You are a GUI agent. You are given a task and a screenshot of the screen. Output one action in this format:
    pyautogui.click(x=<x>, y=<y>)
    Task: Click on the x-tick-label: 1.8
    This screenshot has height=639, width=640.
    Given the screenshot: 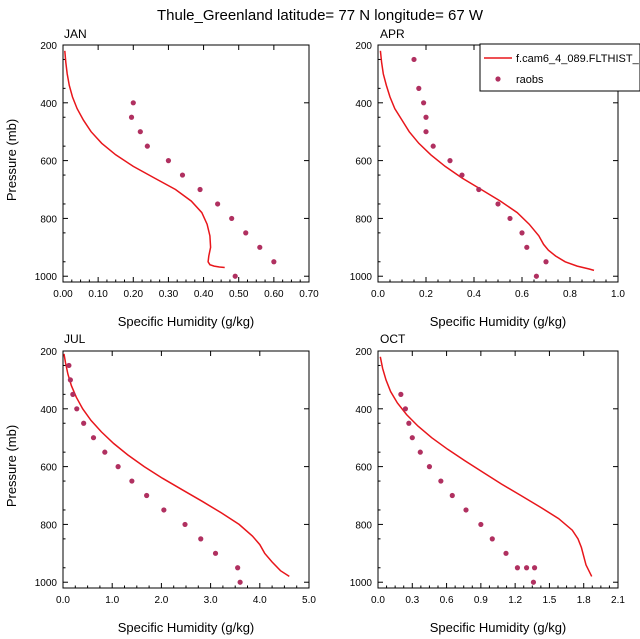 What is the action you would take?
    pyautogui.click(x=584, y=600)
    